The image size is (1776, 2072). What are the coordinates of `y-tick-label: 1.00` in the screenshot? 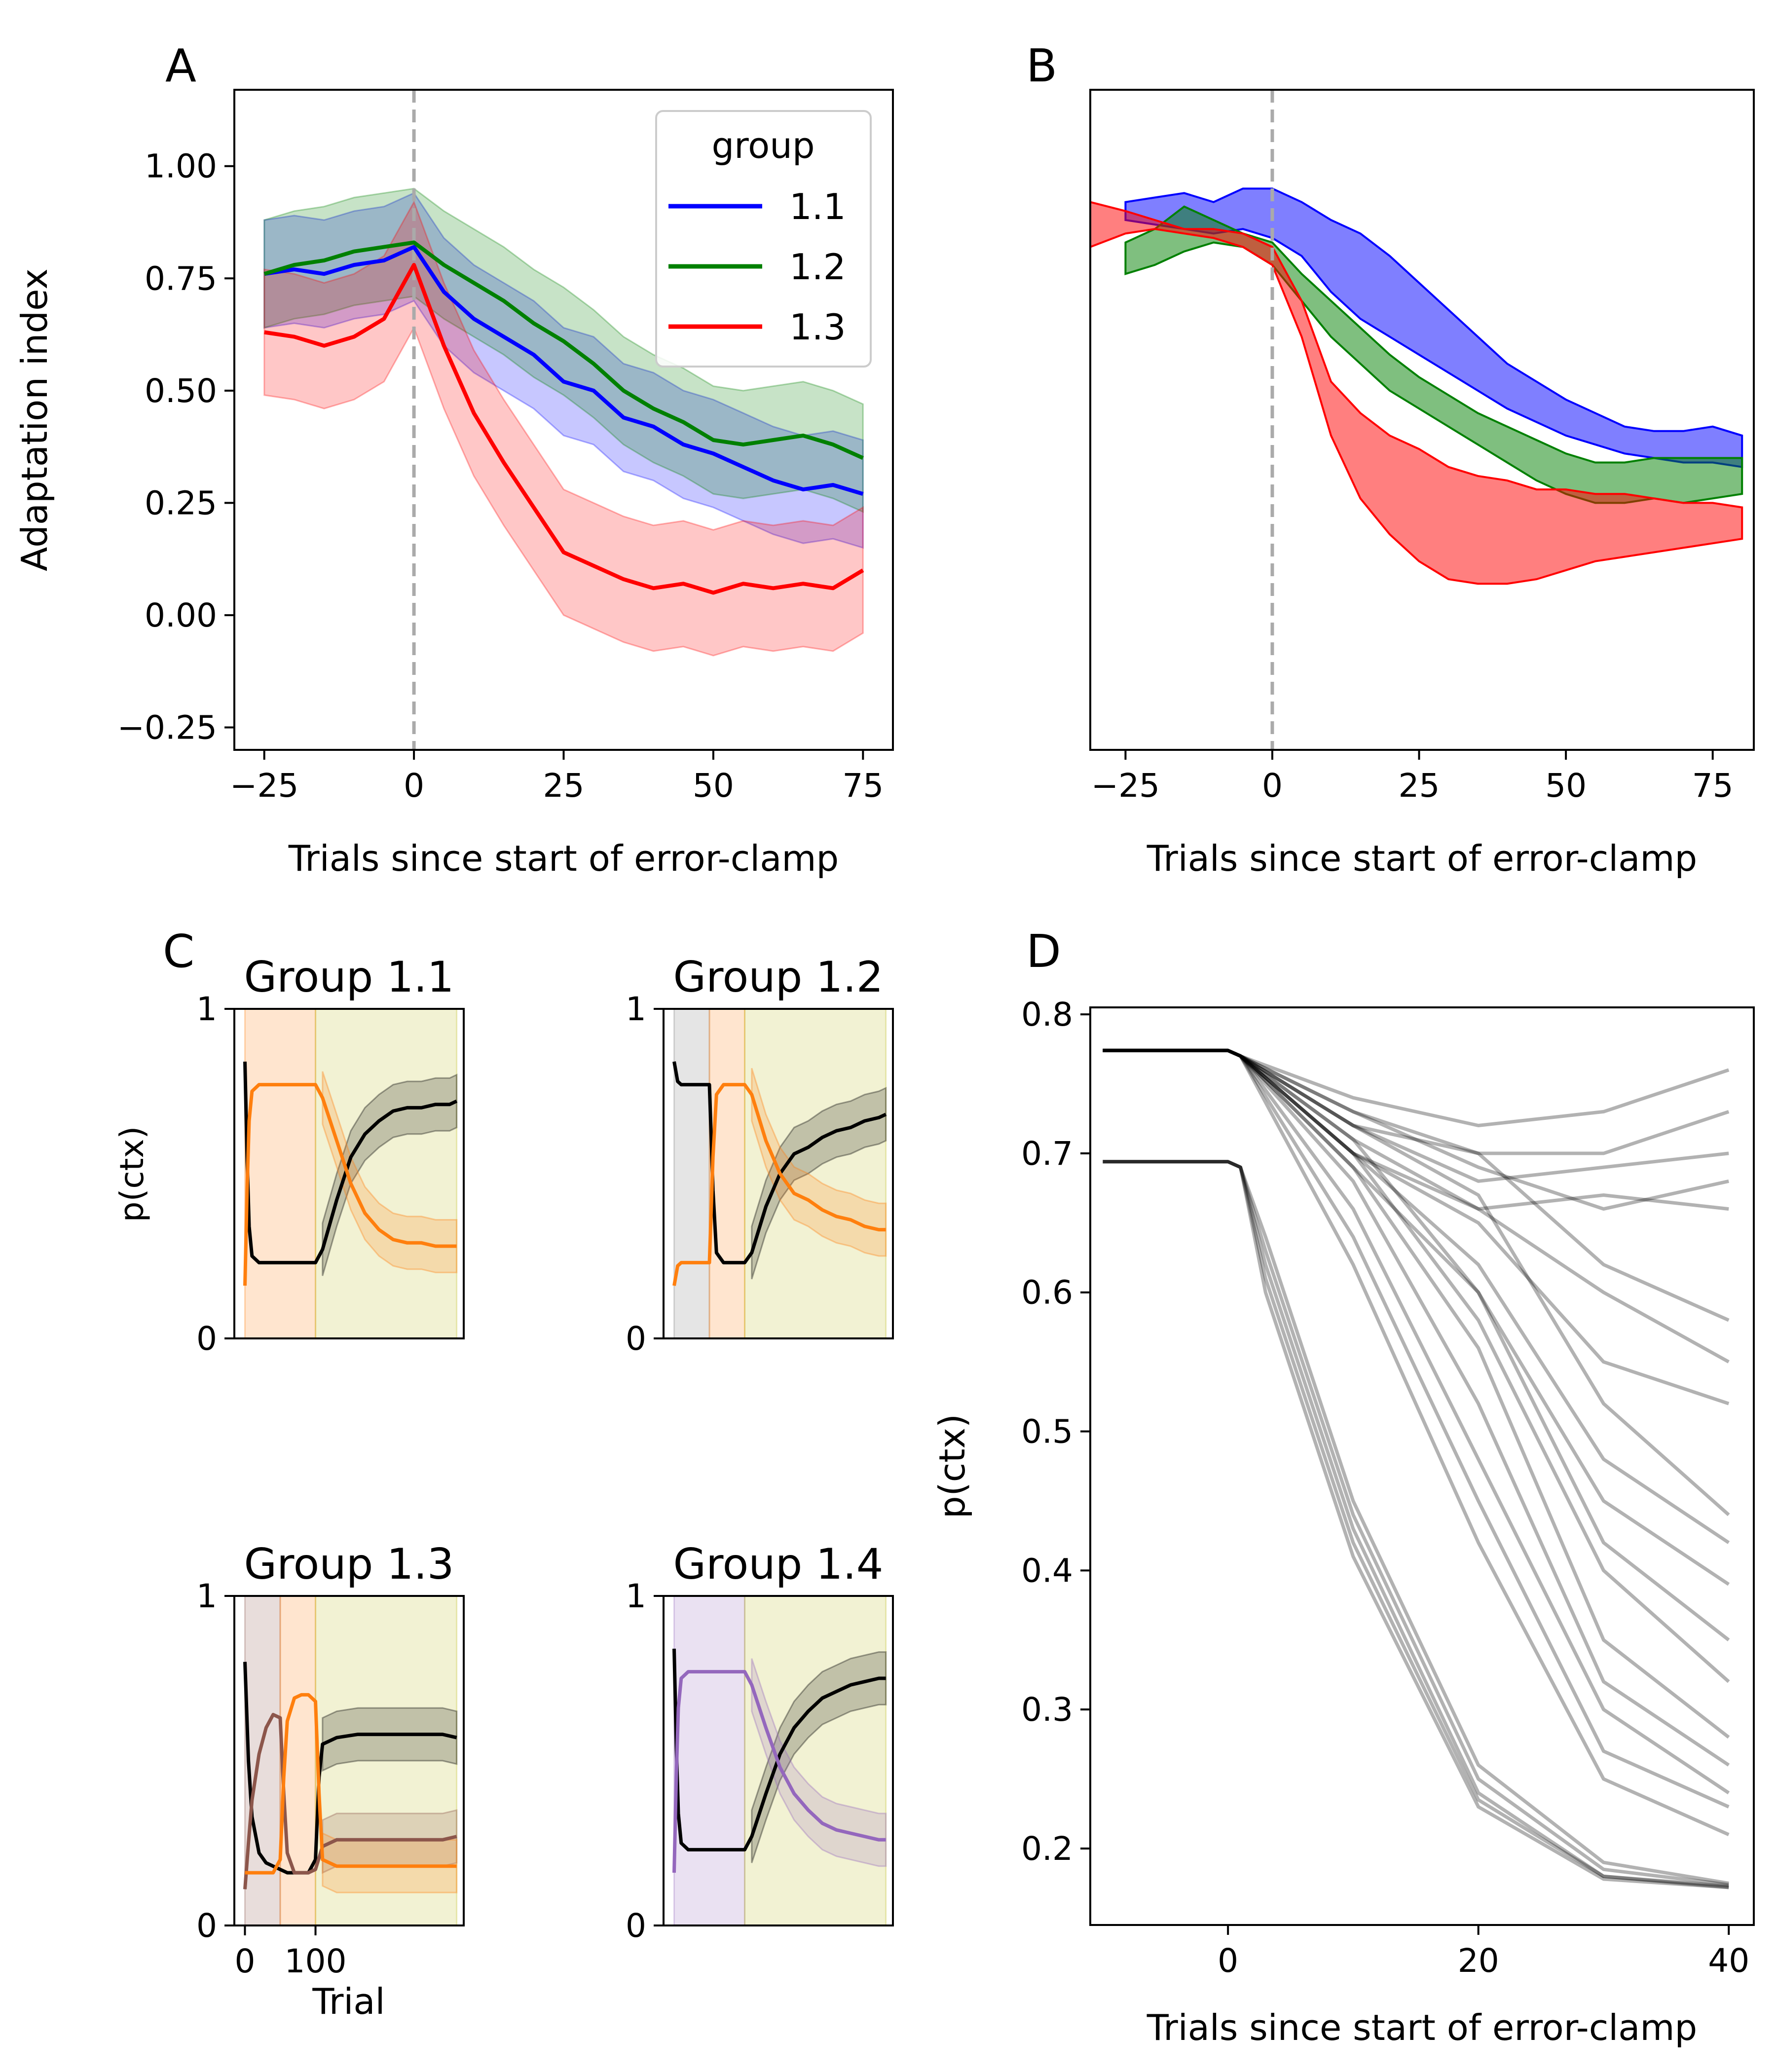 It's located at (181, 166).